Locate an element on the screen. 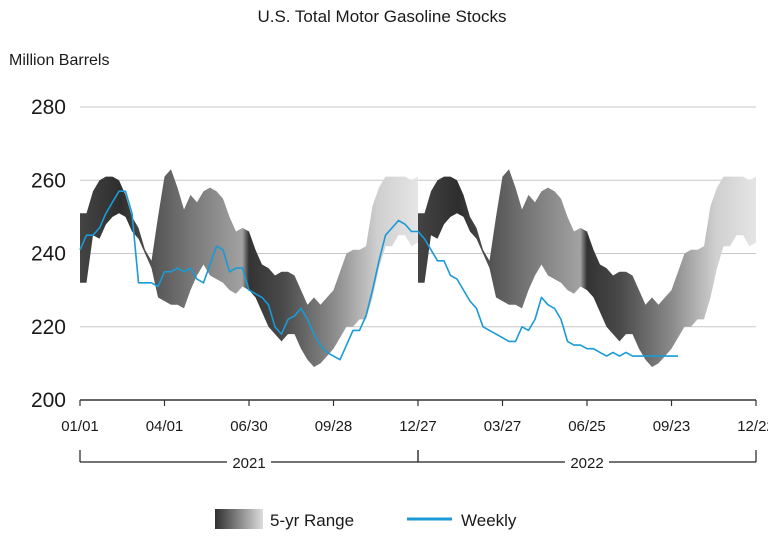 Image resolution: width=768 pixels, height=538 pixels. year-label-2022: 2022 is located at coordinates (586, 463).